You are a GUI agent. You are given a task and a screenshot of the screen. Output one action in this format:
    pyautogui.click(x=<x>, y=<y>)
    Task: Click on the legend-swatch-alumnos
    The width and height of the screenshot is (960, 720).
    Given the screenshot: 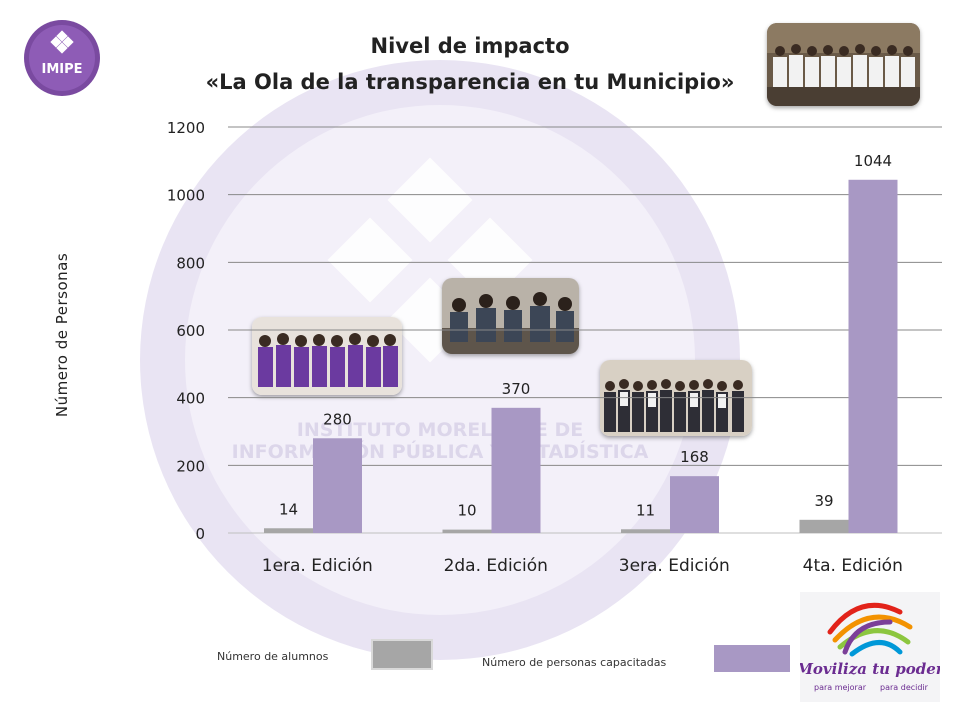 What is the action you would take?
    pyautogui.click(x=402, y=654)
    